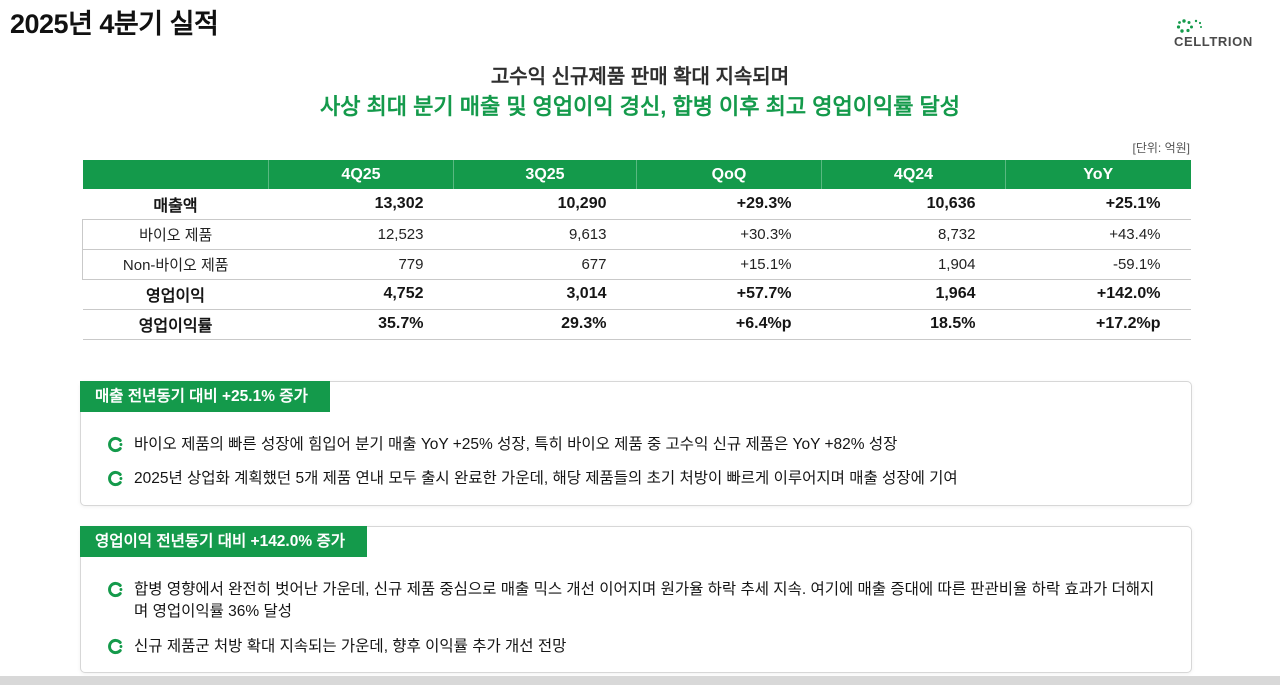  I want to click on table-header-4q24: 4Q24, so click(913, 174).